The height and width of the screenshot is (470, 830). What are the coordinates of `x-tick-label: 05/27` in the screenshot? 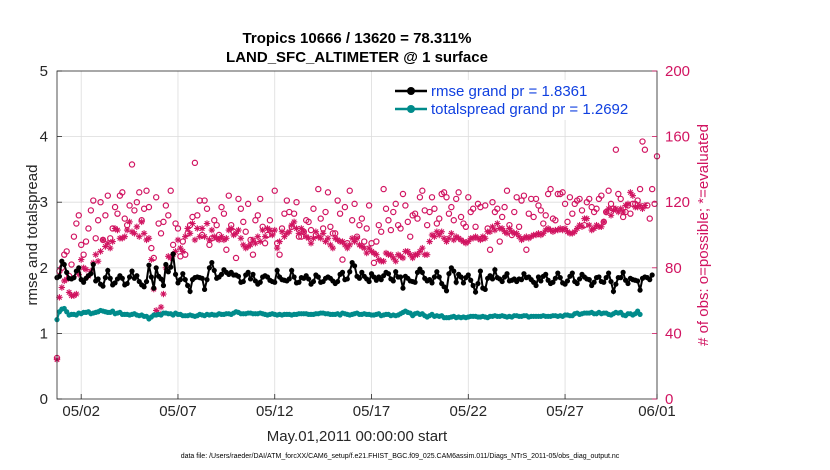 It's located at (565, 411).